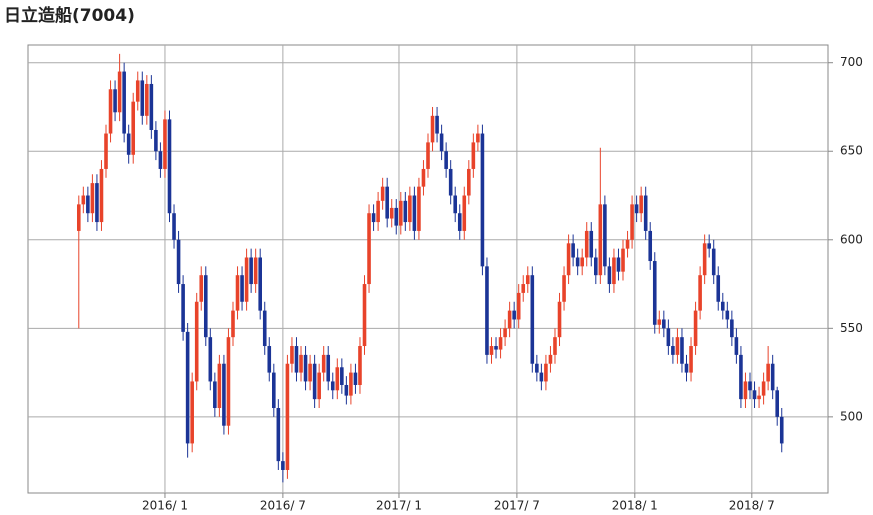  I want to click on y-tick-label: 650, so click(851, 151).